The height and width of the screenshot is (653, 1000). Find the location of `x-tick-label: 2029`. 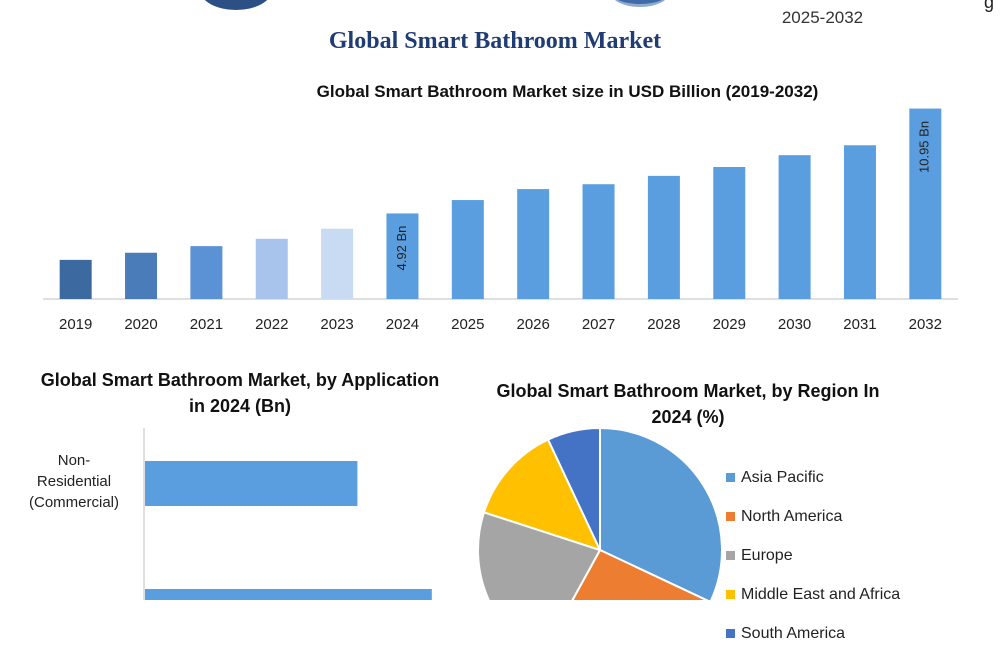

x-tick-label: 2029 is located at coordinates (729, 324).